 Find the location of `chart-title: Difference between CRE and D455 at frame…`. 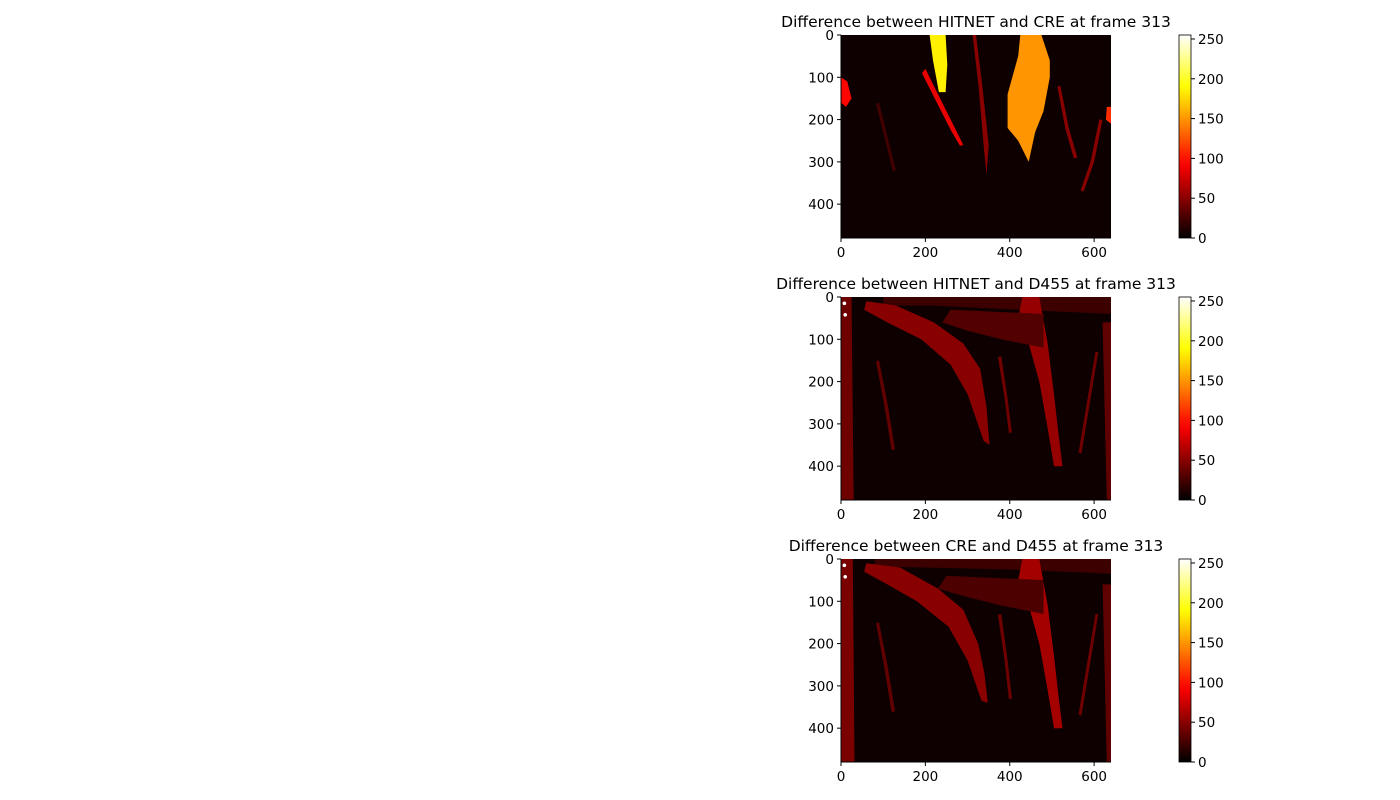

chart-title: Difference between CRE and D455 at frame… is located at coordinates (976, 546).